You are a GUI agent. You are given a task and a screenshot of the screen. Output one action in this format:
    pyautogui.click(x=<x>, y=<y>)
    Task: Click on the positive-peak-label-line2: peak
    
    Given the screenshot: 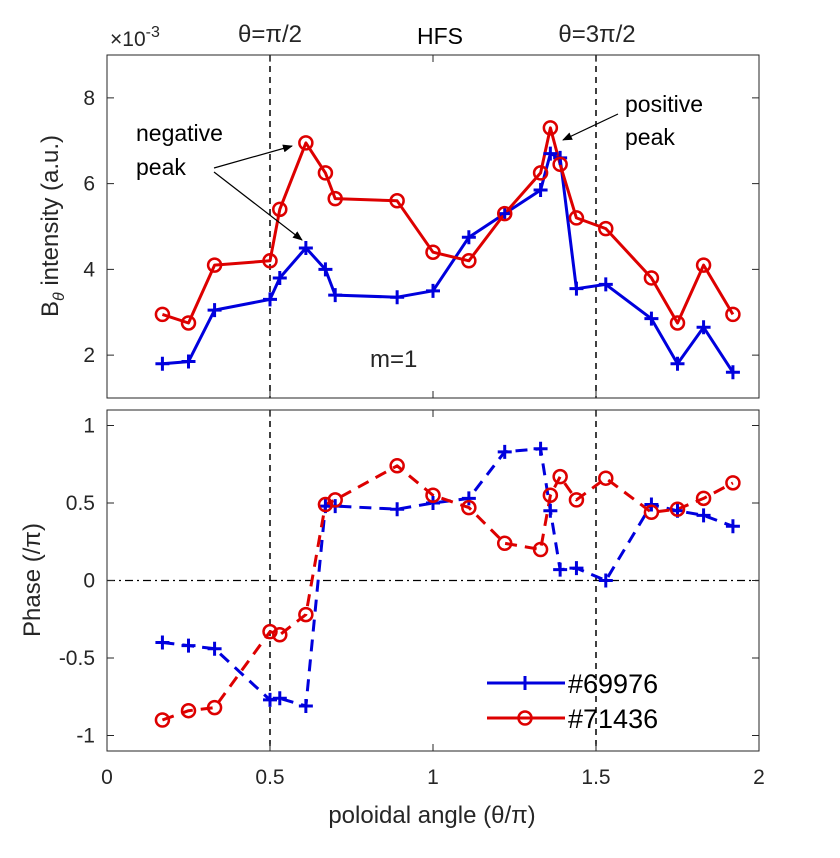 What is the action you would take?
    pyautogui.click(x=650, y=137)
    